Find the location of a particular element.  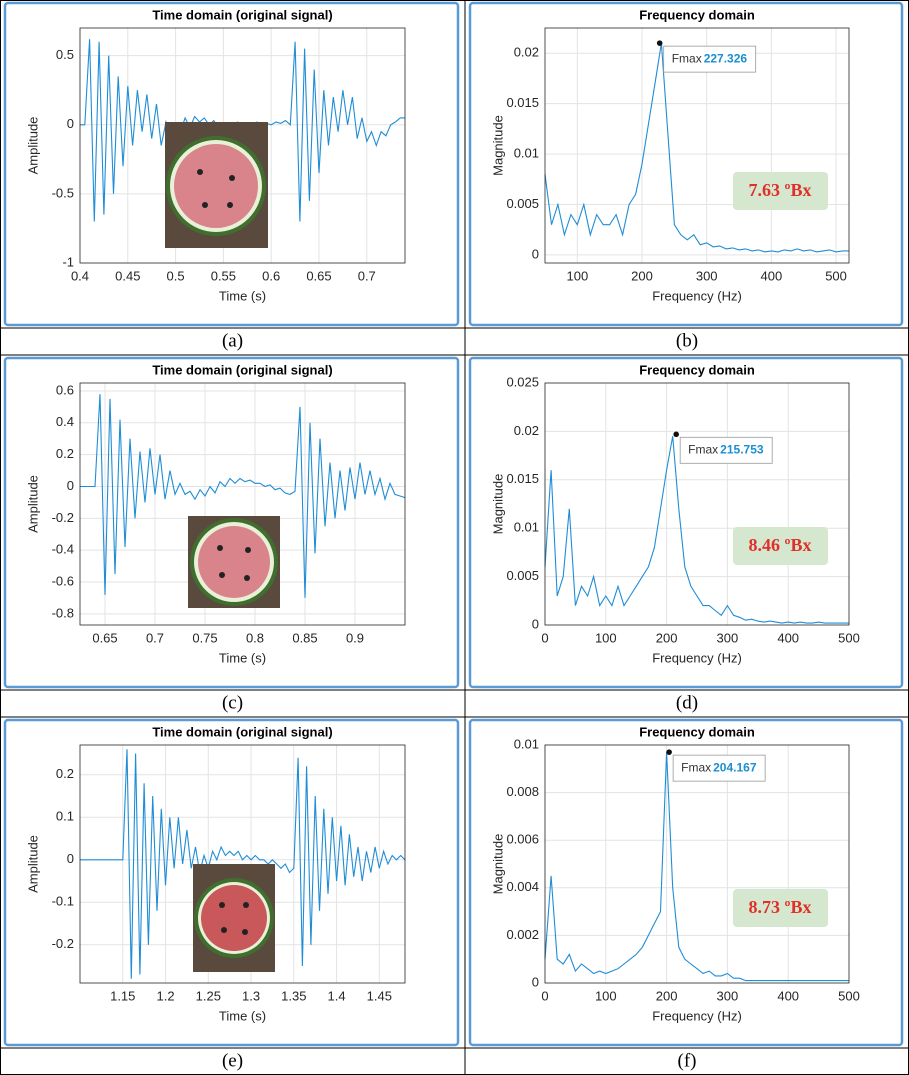

x-tick-label: 0.7 is located at coordinates (155, 637).